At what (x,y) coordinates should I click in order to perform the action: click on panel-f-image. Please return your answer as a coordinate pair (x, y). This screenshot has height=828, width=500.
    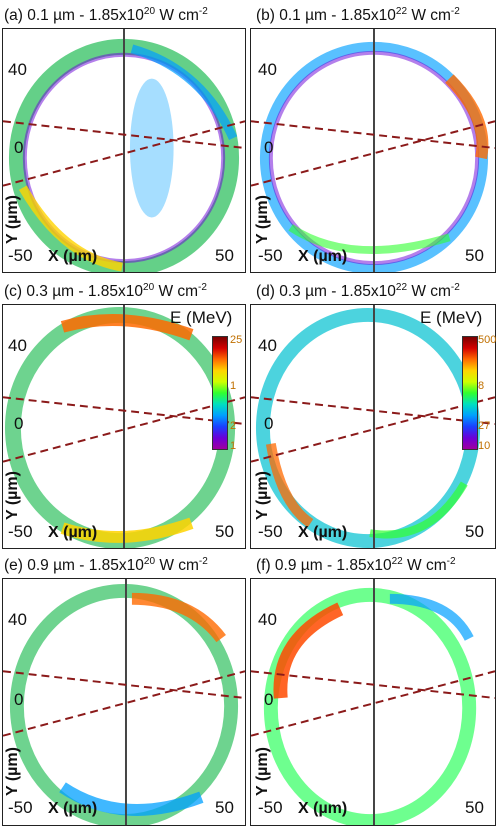
    Looking at the image, I should click on (373, 702).